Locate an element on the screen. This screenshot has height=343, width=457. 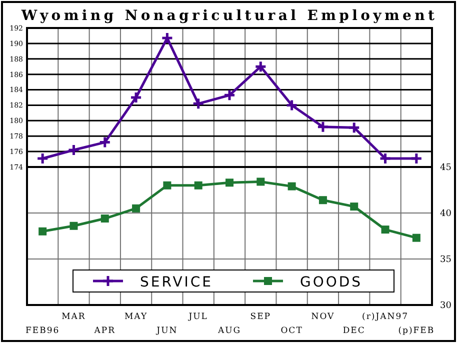
x-tick-label: APR is located at coordinates (104, 331).